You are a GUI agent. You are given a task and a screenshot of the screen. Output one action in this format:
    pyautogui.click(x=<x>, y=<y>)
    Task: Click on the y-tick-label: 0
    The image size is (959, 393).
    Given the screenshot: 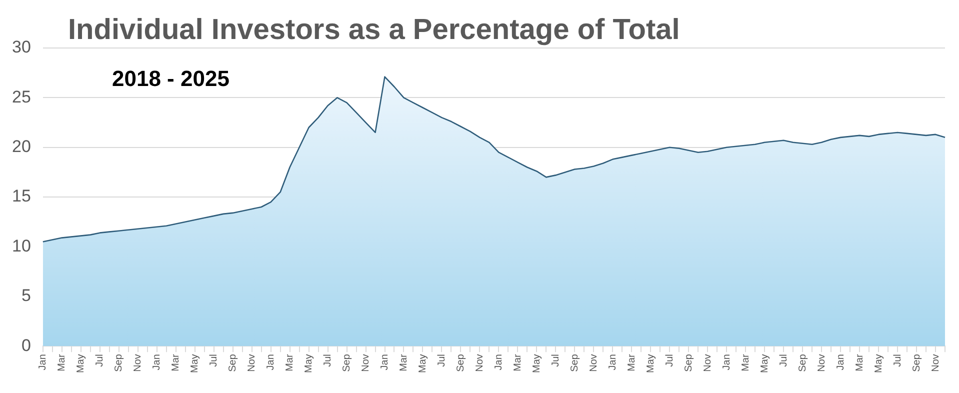 What is the action you would take?
    pyautogui.click(x=26, y=345)
    